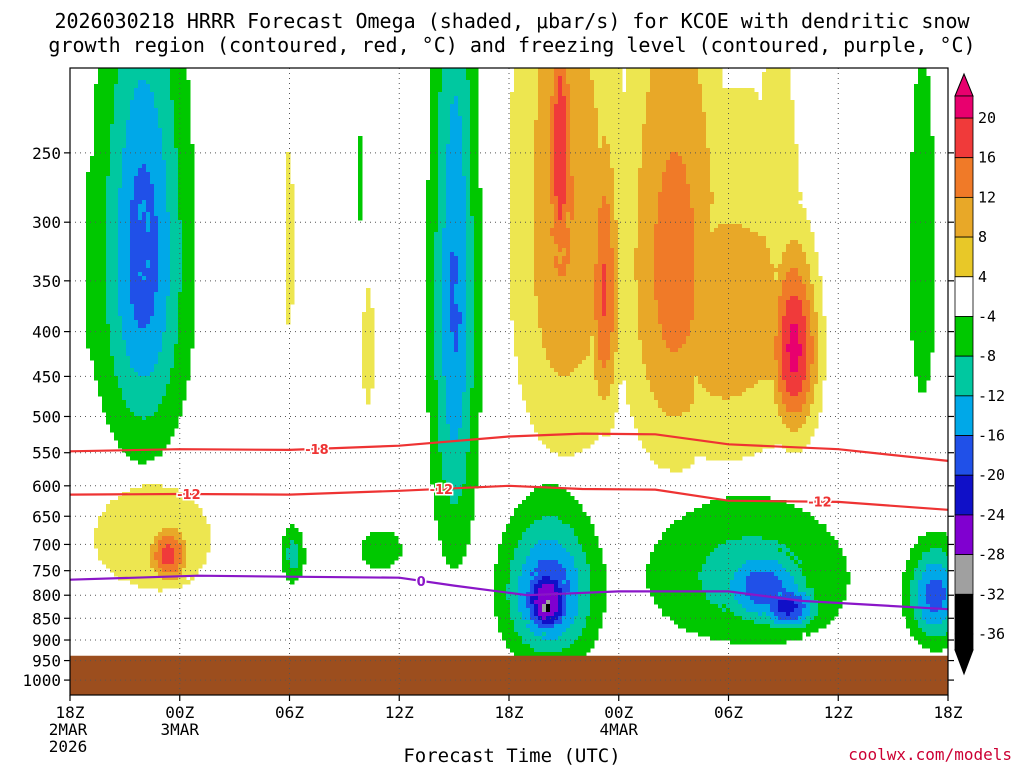  Describe the element at coordinates (964, 84) in the screenshot. I see `colorbar-top-arrow` at that location.